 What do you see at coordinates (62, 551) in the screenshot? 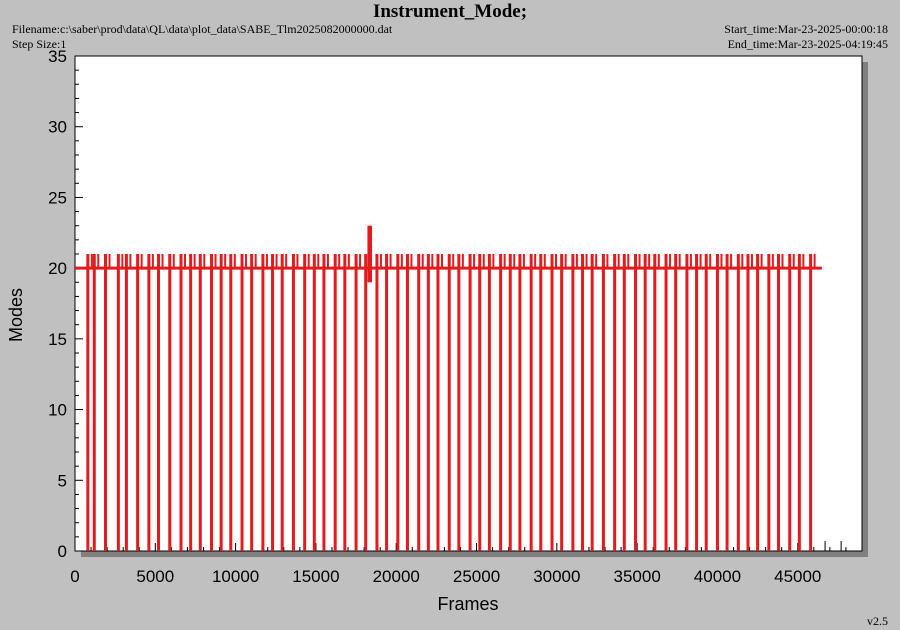
I see `y-tick-label: 0` at bounding box center [62, 551].